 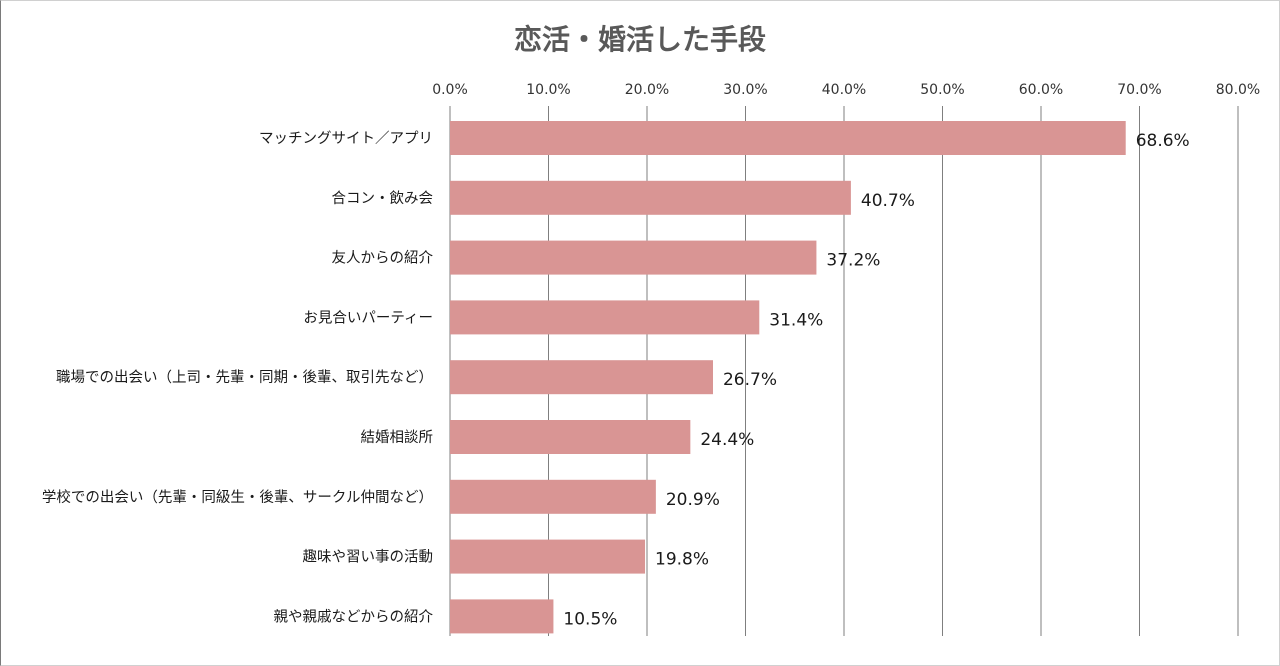 What do you see at coordinates (548, 90) in the screenshot?
I see `x-tick-label: 10.0%` at bounding box center [548, 90].